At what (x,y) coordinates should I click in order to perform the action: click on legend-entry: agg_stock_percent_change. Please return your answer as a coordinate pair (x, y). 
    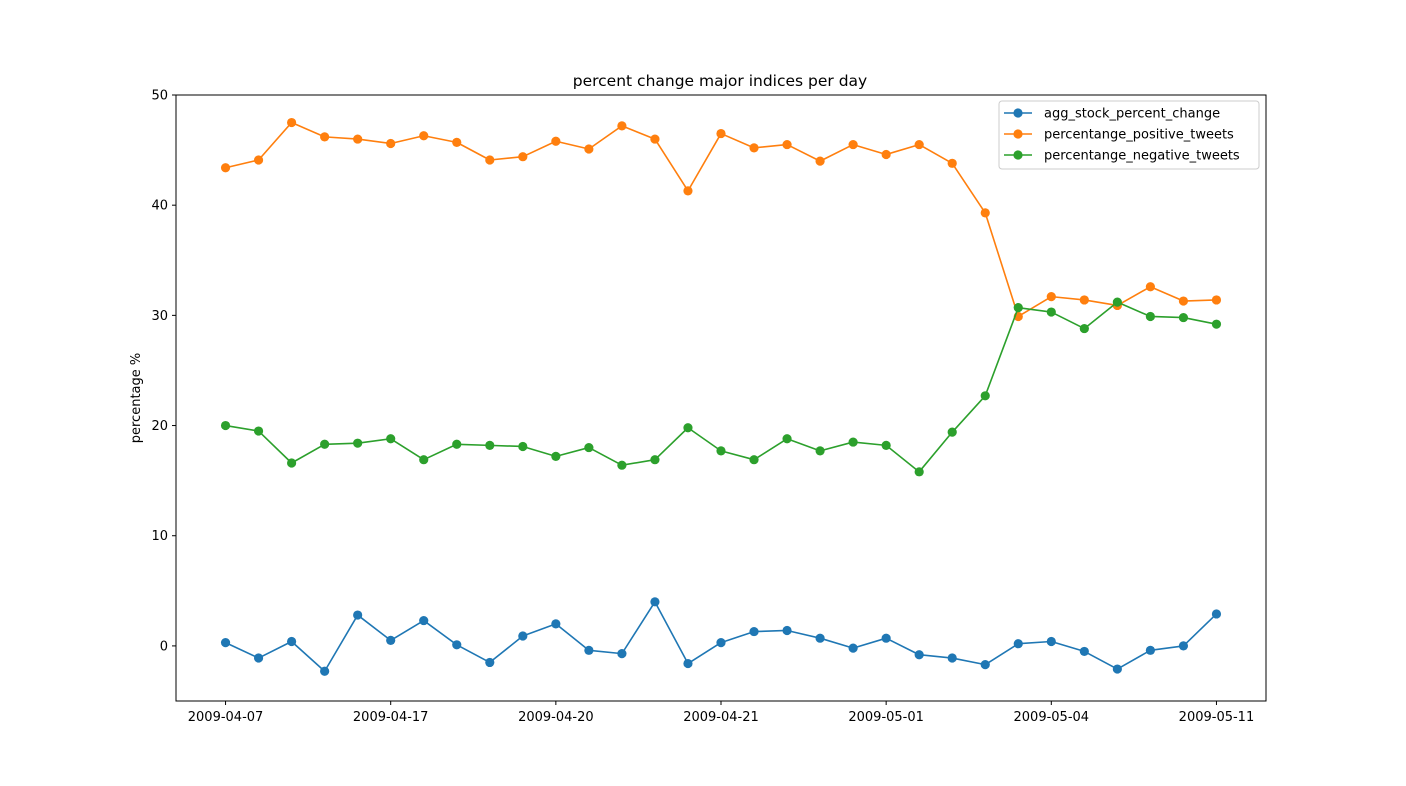
    Looking at the image, I should click on (1112, 114).